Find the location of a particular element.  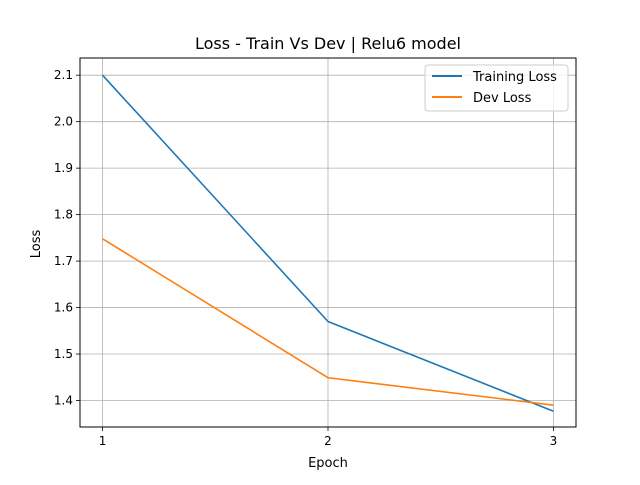

chart-title: Loss - Train Vs Dev | Relu6 model is located at coordinates (328, 43).